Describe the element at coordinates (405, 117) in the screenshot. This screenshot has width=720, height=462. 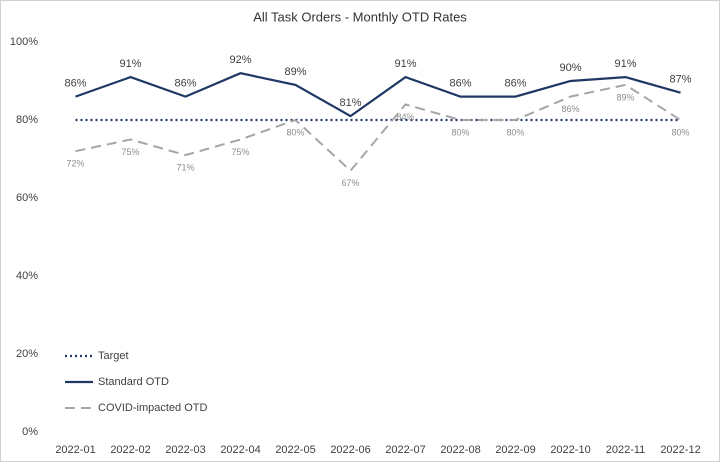
I see `data-label: 84%` at that location.